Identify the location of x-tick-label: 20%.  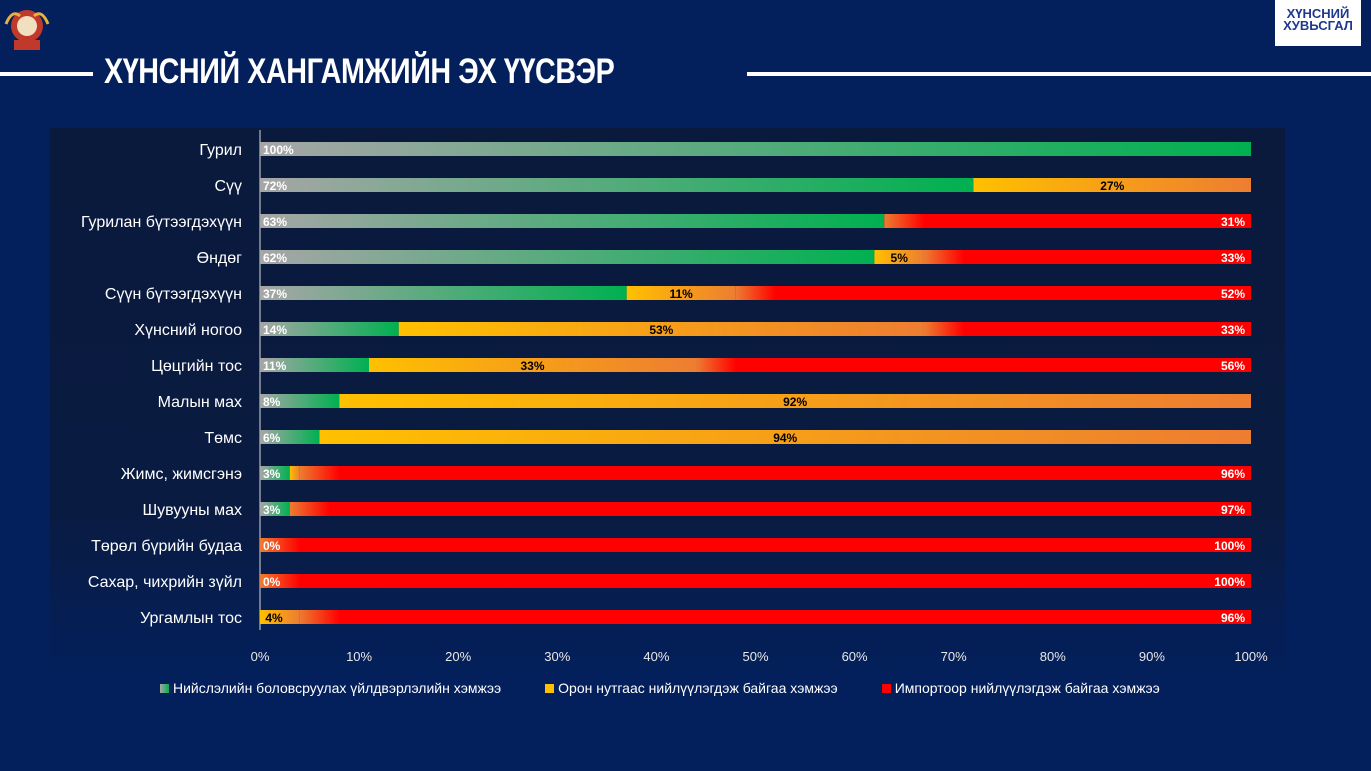
(458, 656).